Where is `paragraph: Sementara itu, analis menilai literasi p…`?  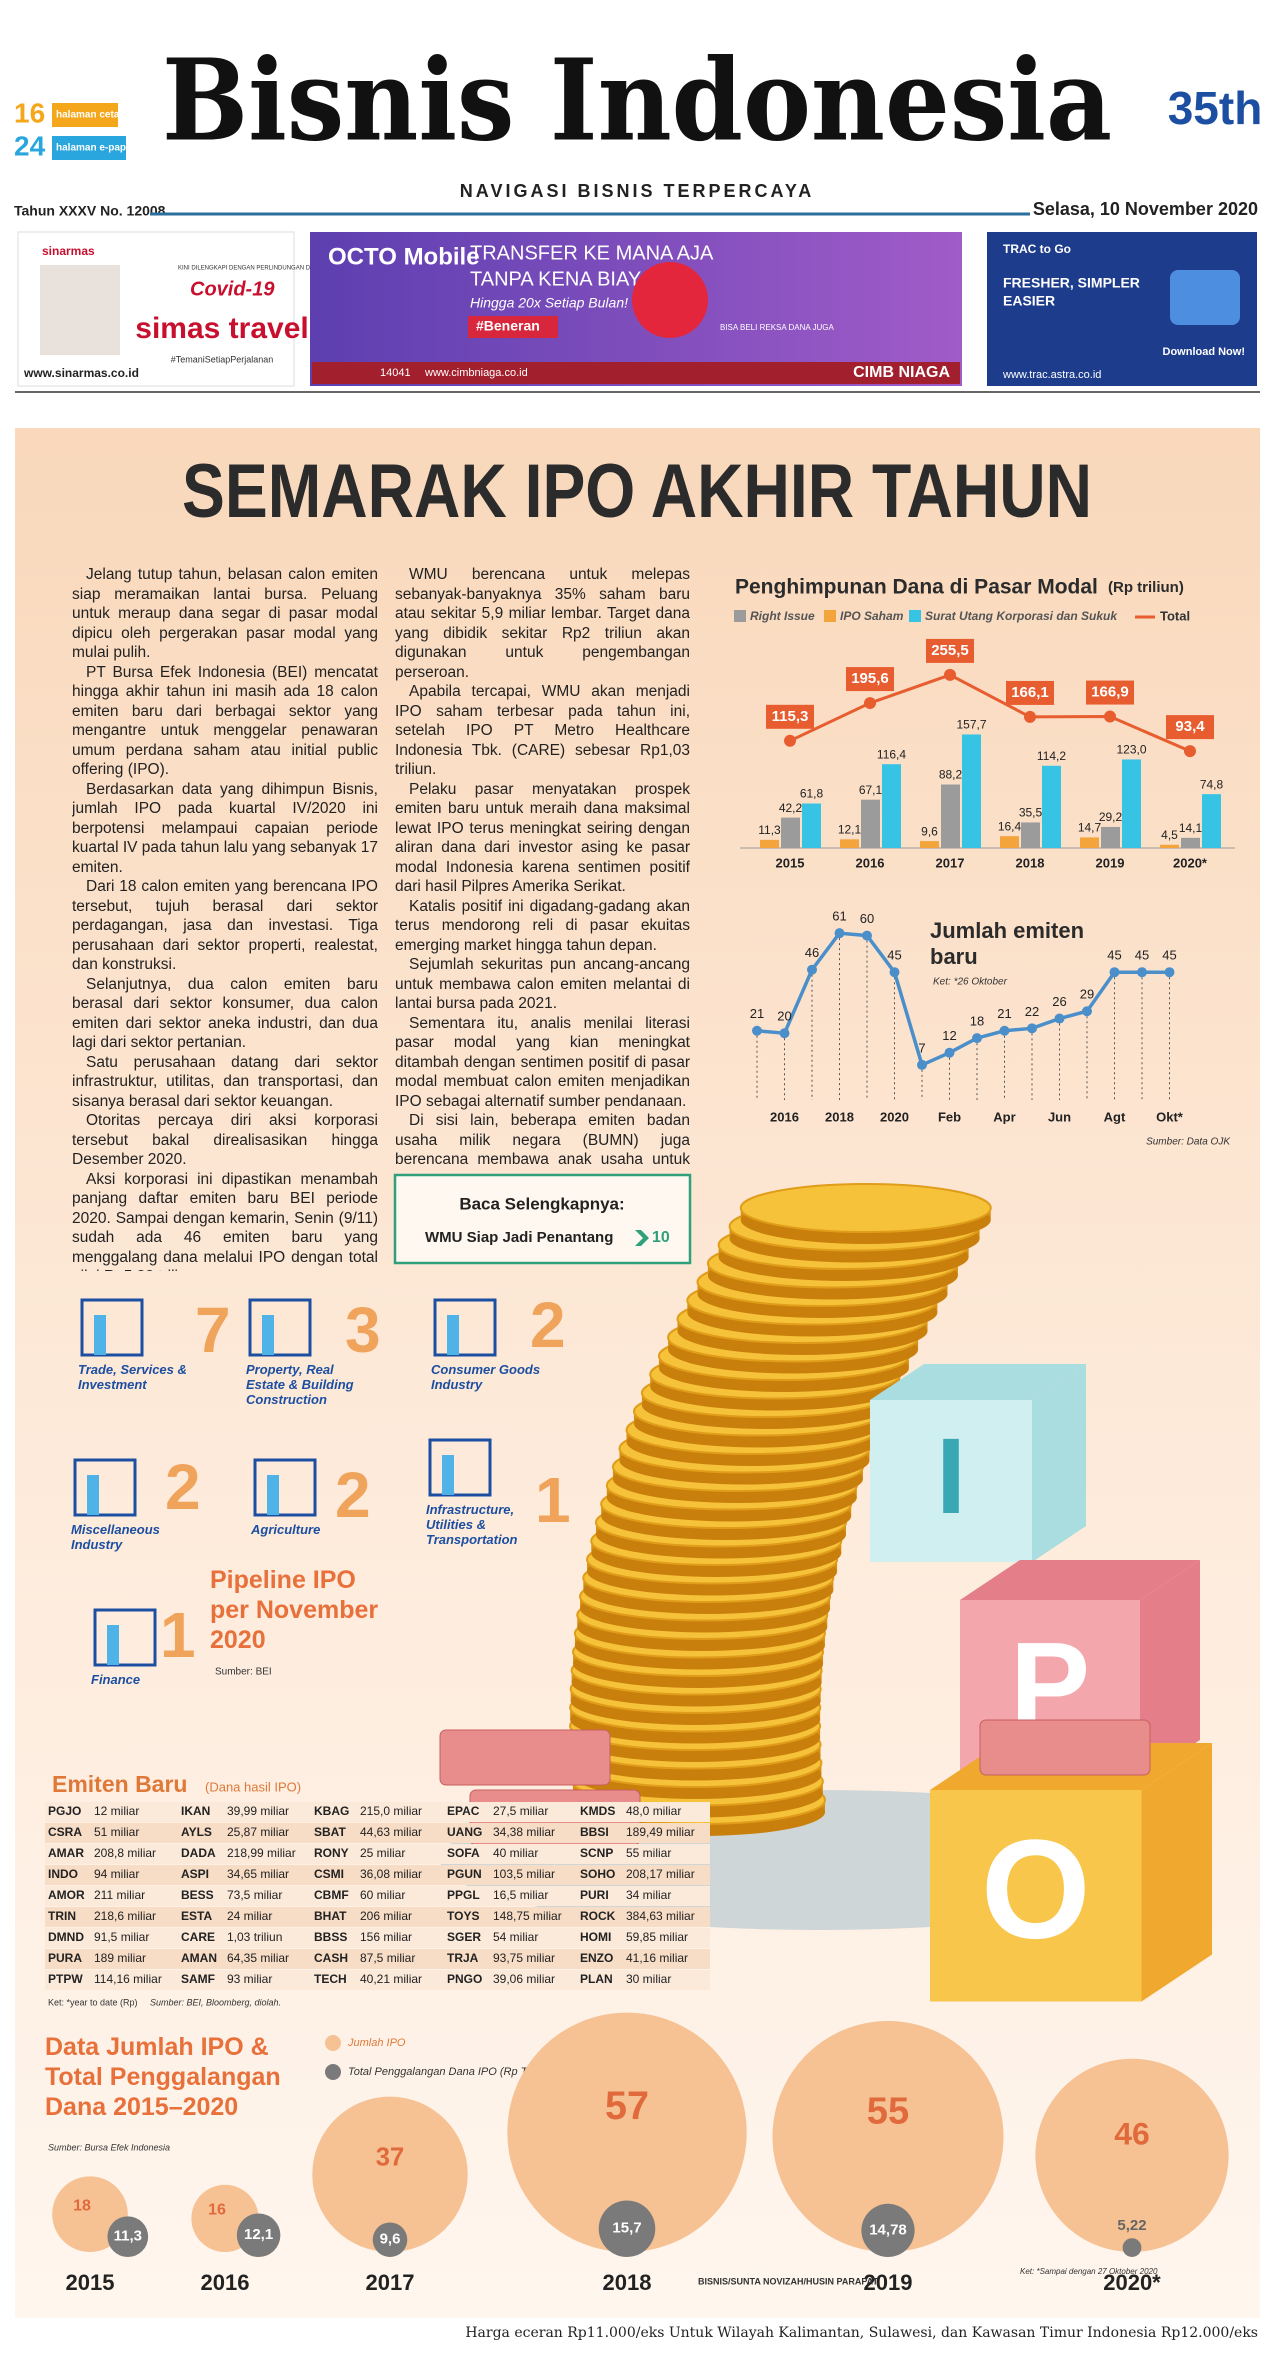 paragraph: Sementara itu, analis menilai literasi p… is located at coordinates (542, 1062).